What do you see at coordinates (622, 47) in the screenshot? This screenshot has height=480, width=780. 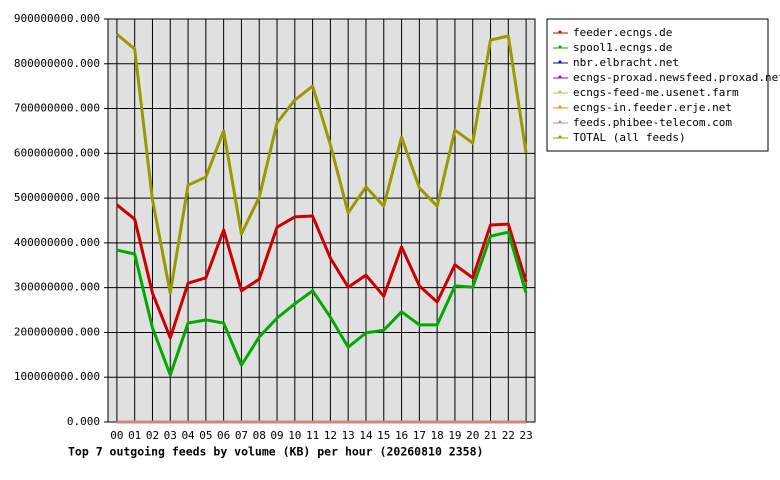 I see `legend-label: spool1.ecngs.de` at bounding box center [622, 47].